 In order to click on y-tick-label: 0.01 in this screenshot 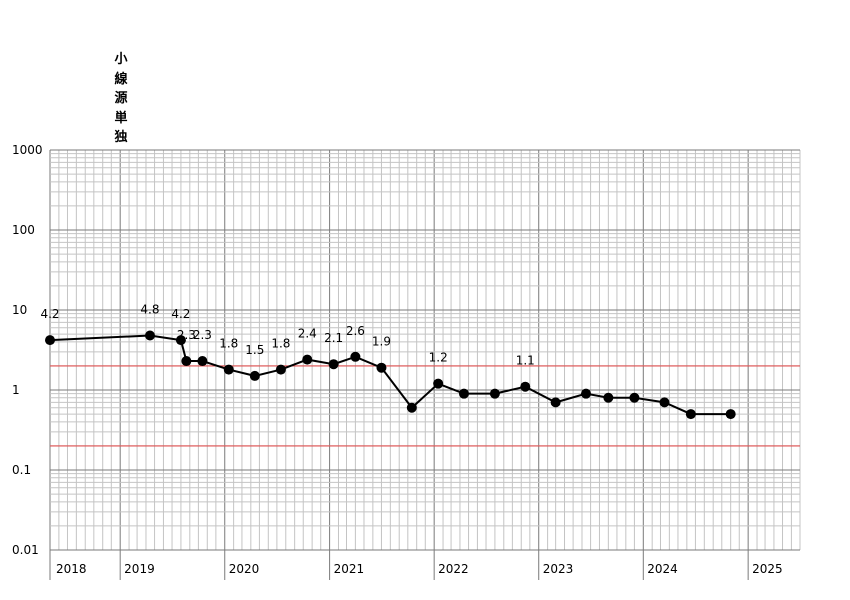, I will do `click(25, 550)`.